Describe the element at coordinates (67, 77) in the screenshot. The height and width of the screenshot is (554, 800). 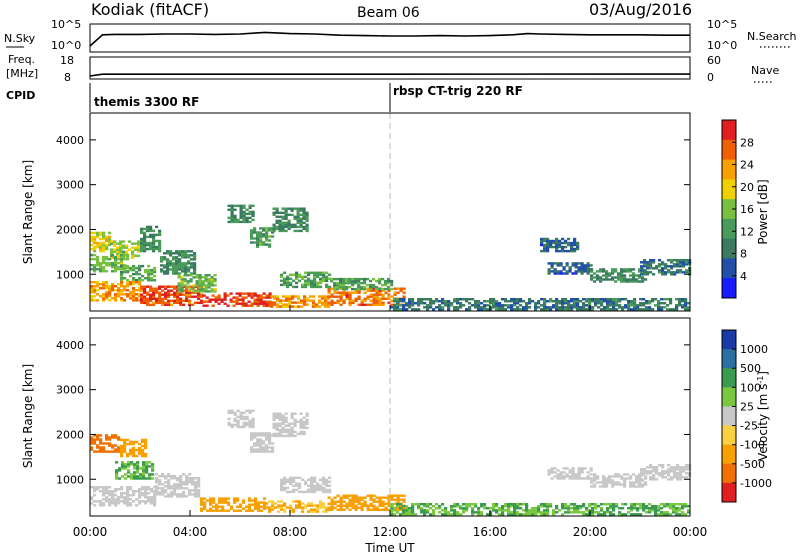
I see `frequency-tick-bottom: 8` at that location.